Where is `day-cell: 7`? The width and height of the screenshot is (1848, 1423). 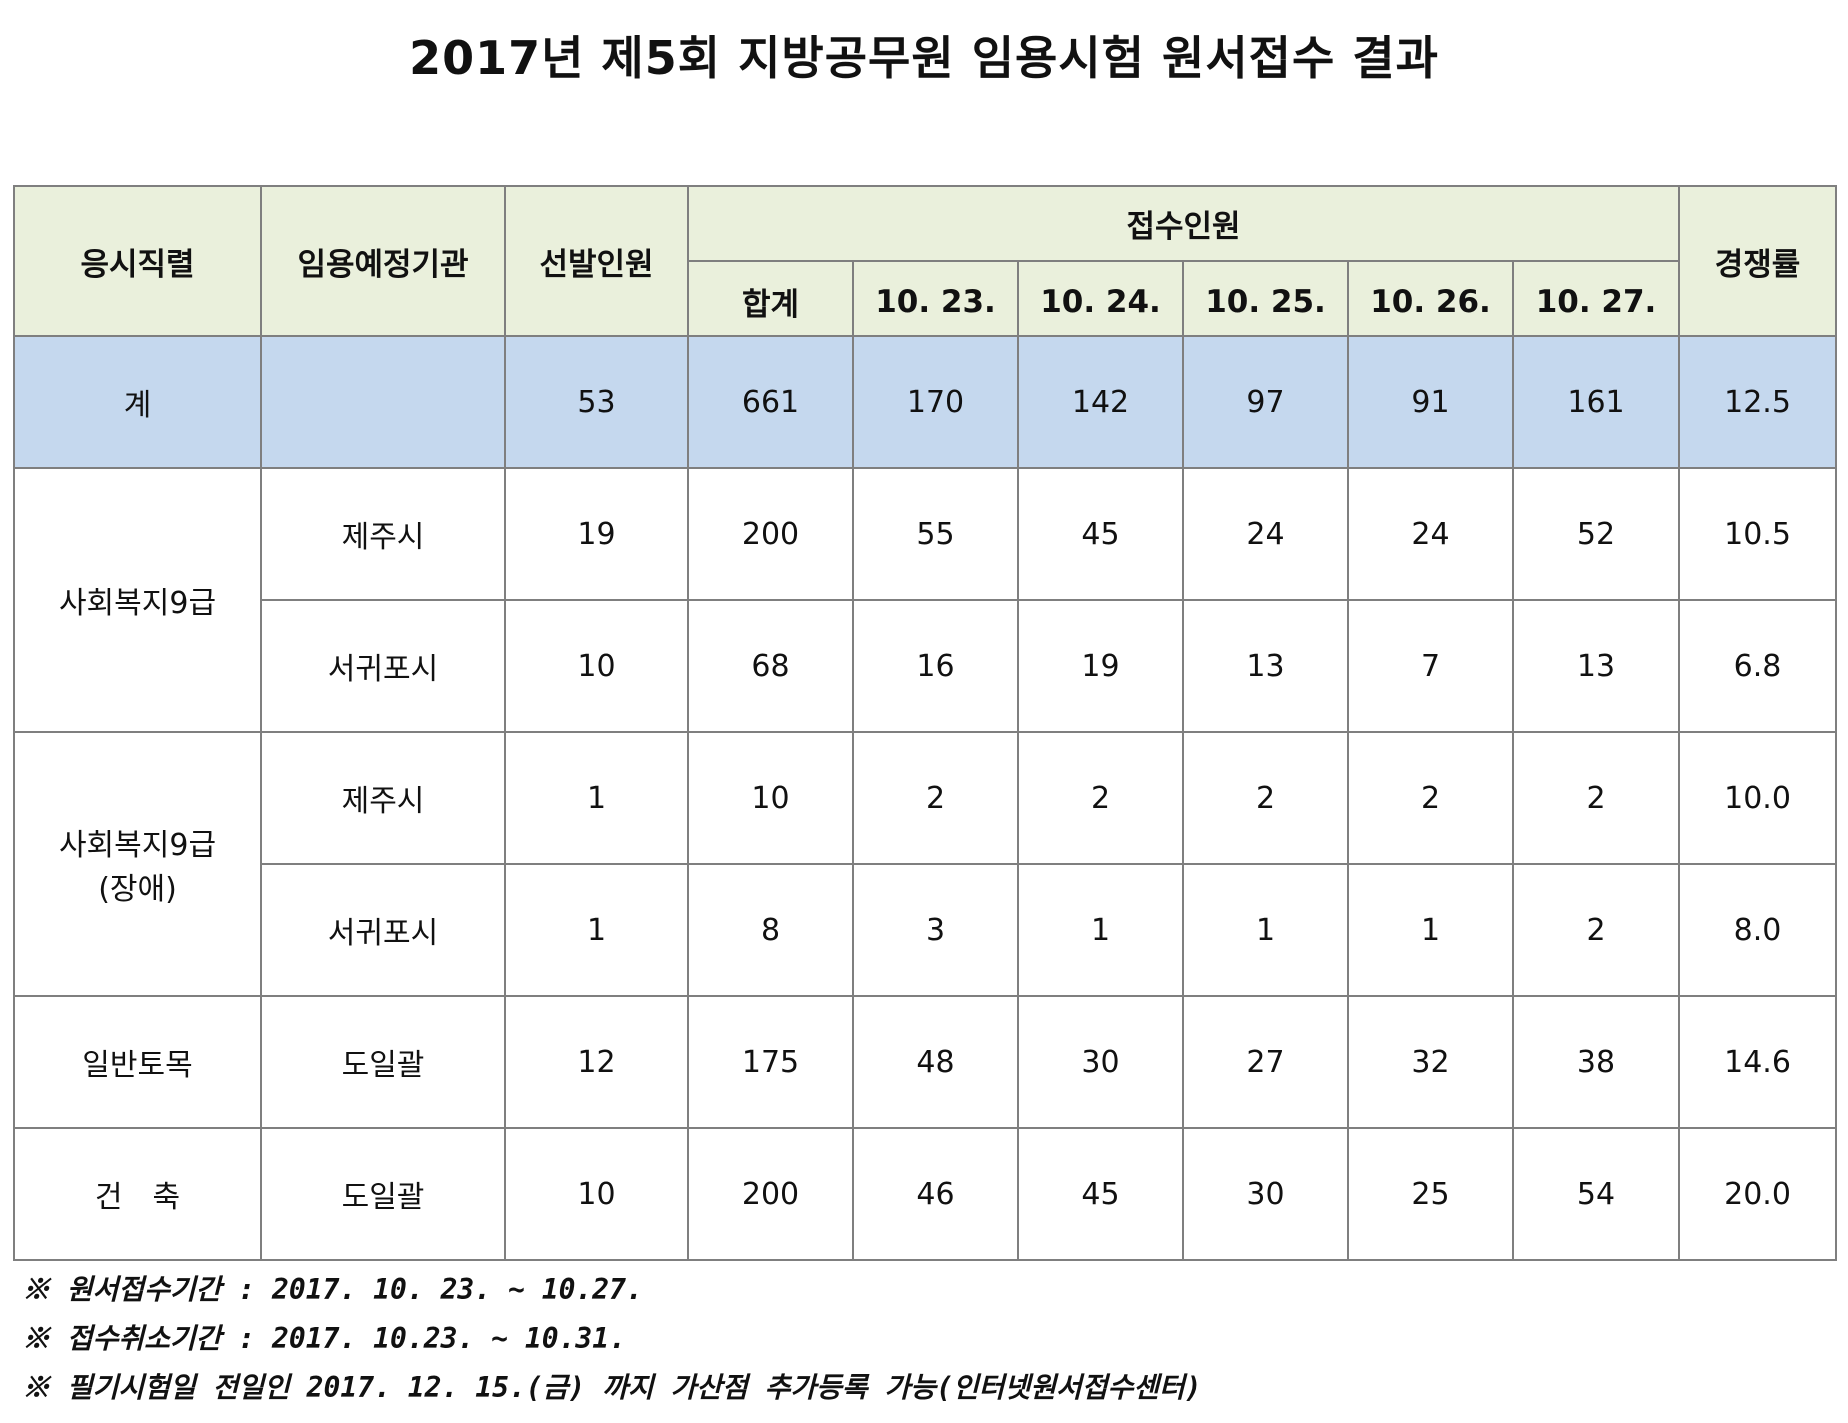 day-cell: 7 is located at coordinates (1430, 666).